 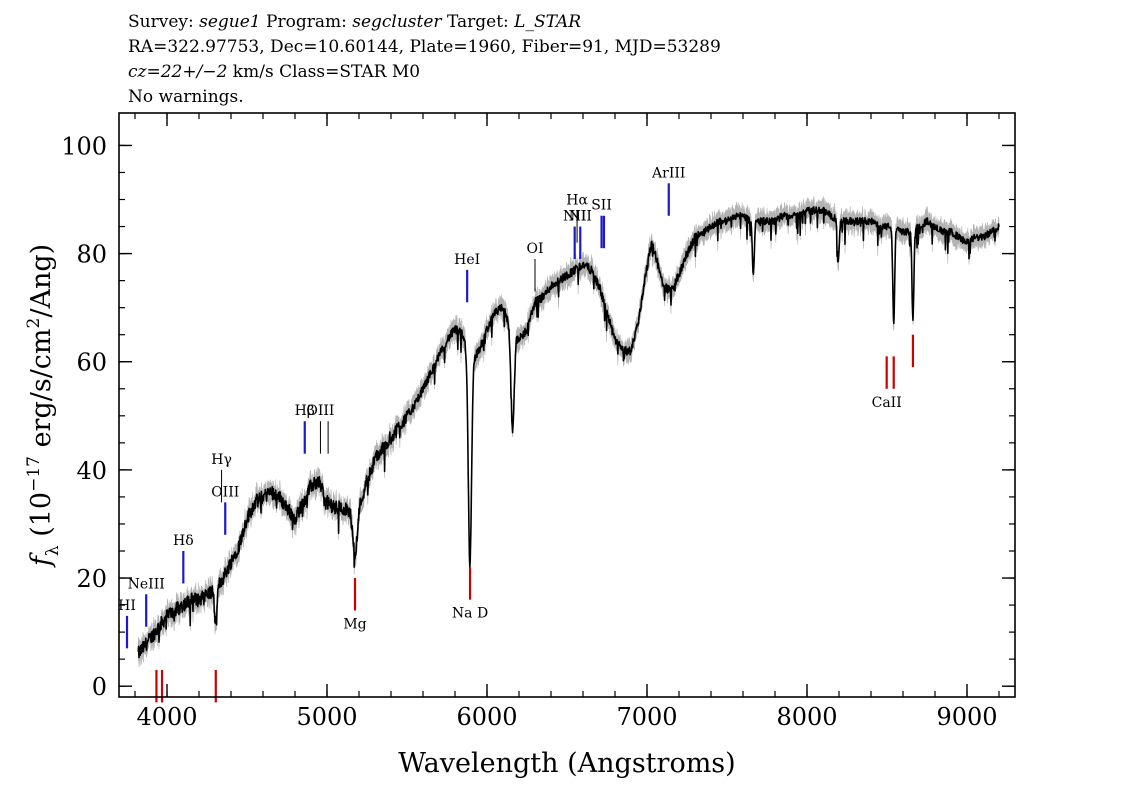 What do you see at coordinates (84, 146) in the screenshot?
I see `y-tick-label: 100` at bounding box center [84, 146].